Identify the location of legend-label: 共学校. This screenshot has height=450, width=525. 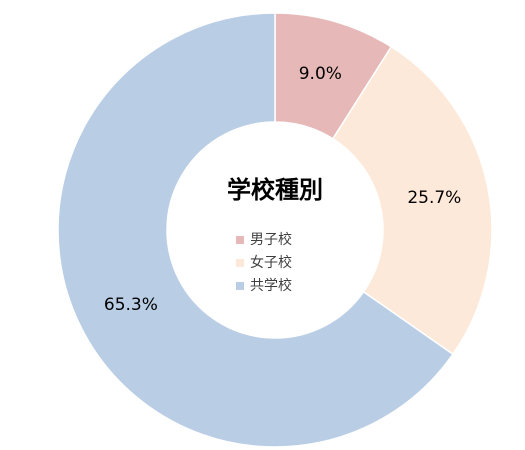
(271, 285).